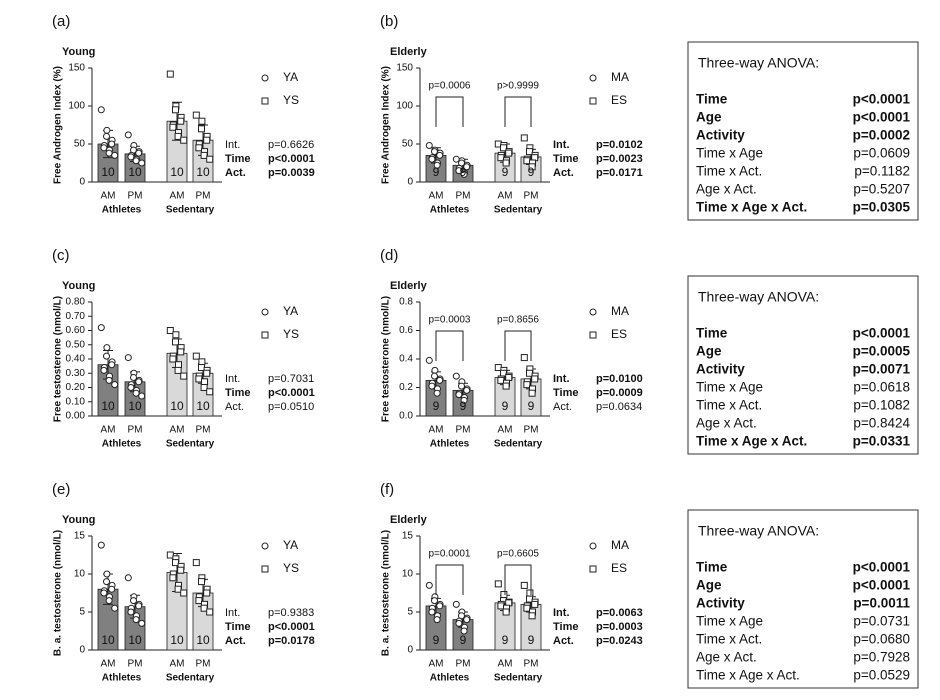  I want to click on y-axis-label: Free testosterone (nmol/L), so click(58, 359).